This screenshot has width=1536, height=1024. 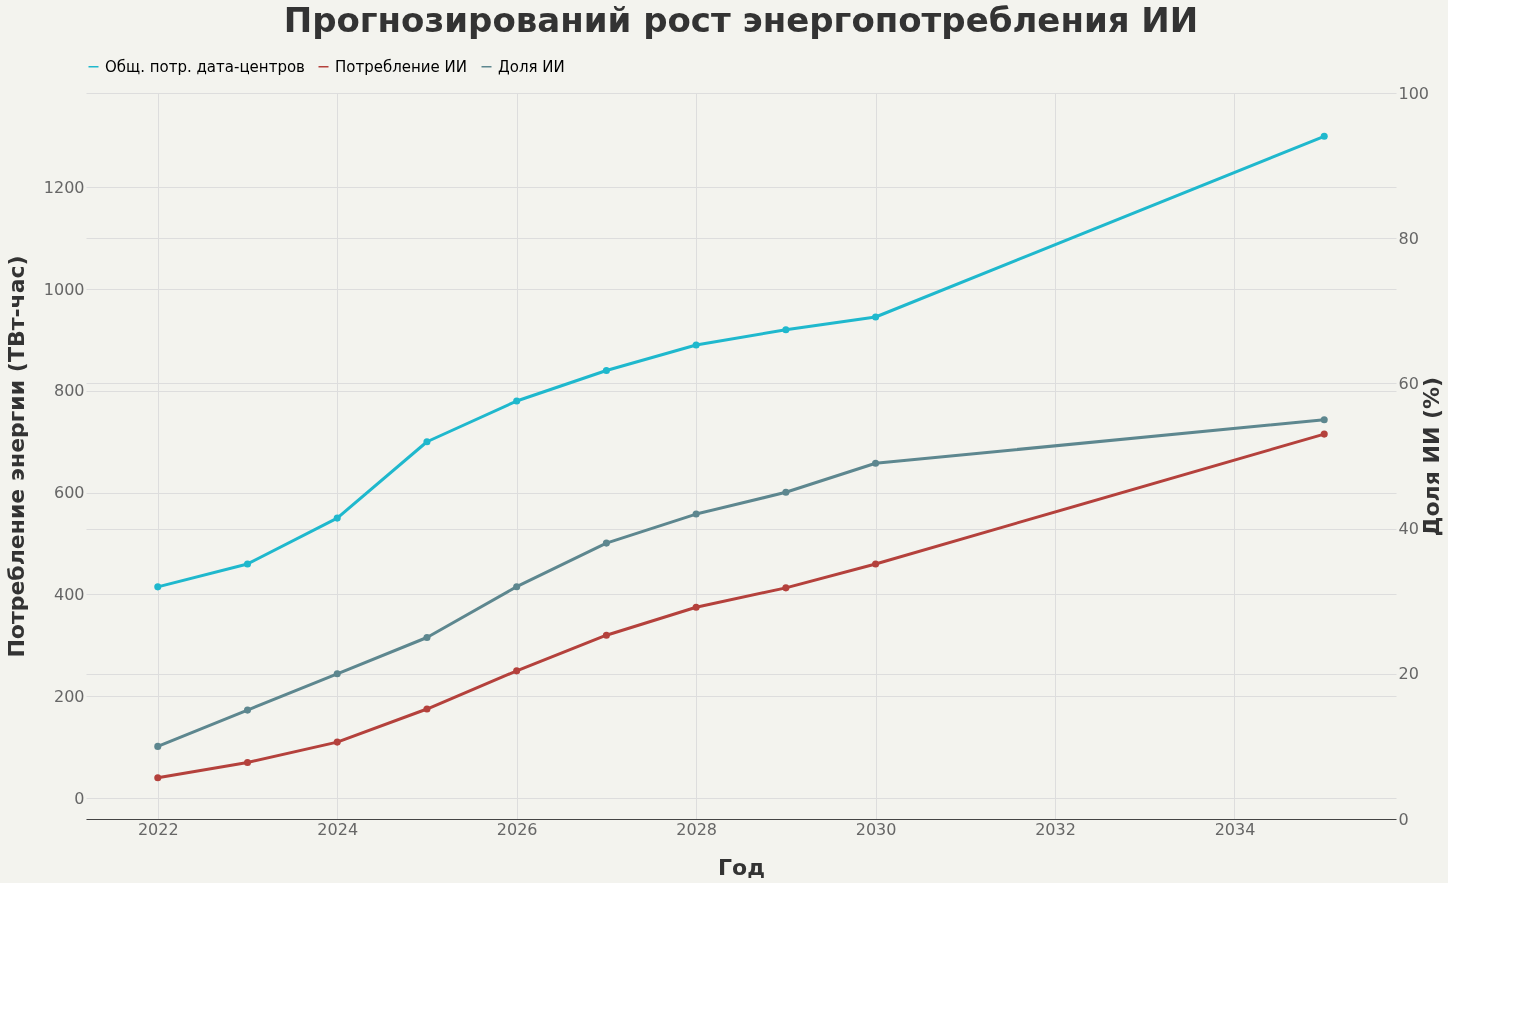 What do you see at coordinates (1403, 819) in the screenshot?
I see `y2-tick-label: 0` at bounding box center [1403, 819].